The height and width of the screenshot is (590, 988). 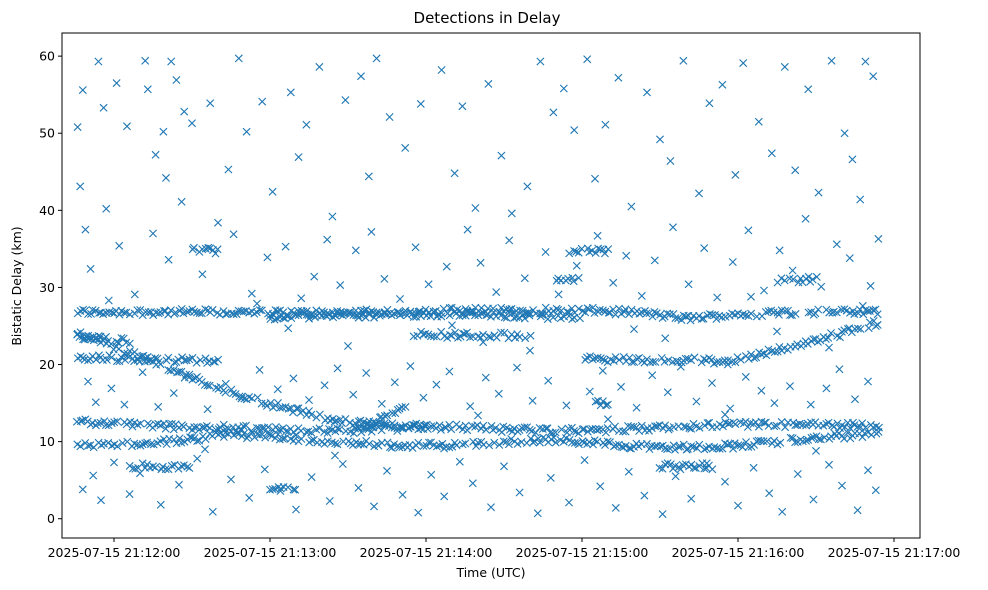 What do you see at coordinates (114, 552) in the screenshot?
I see `x-tick-label: 2025-07-15 21:12:00` at bounding box center [114, 552].